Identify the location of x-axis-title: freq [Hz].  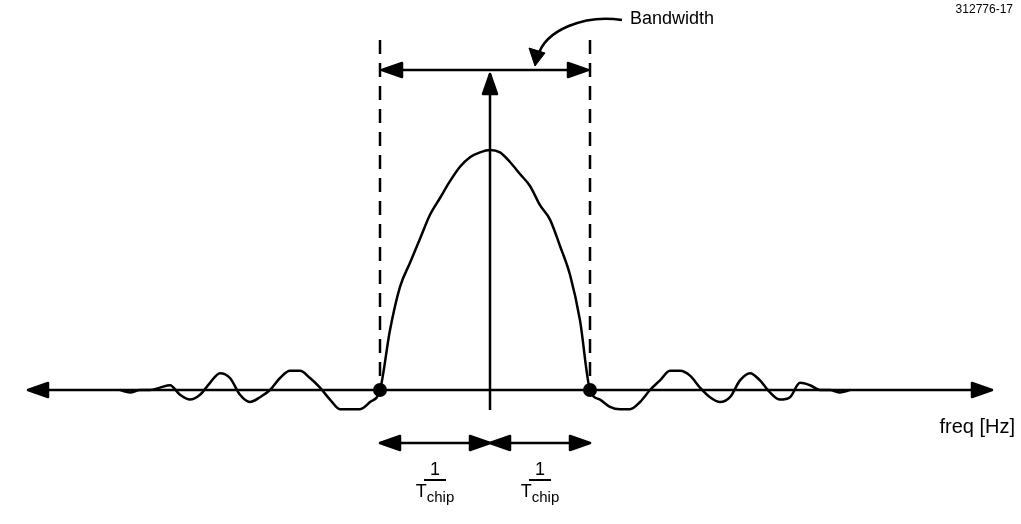
(977, 426).